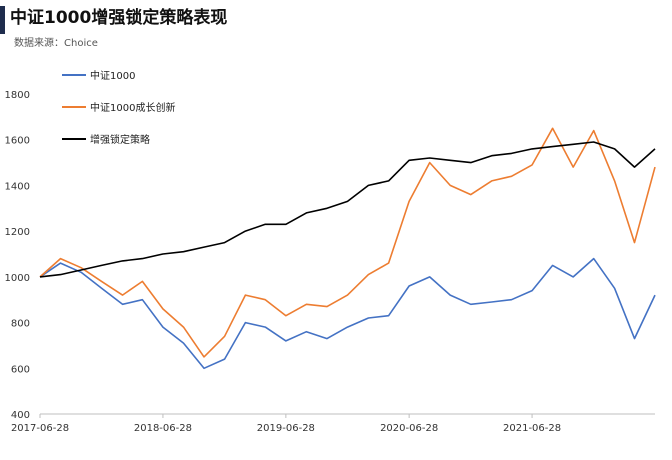 This screenshot has width=672, height=460. I want to click on x-tick-label: 2021-06-28, so click(532, 428).